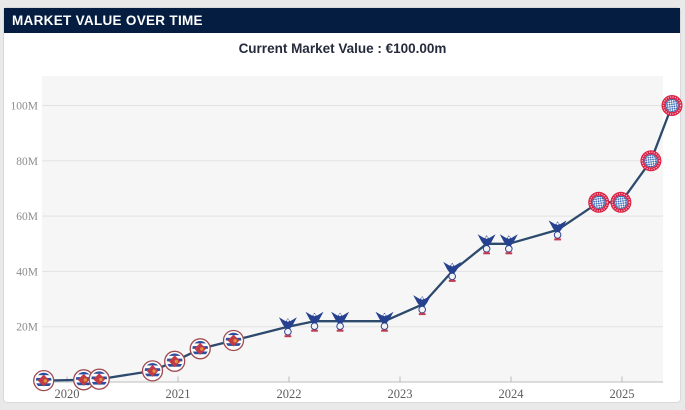  Describe the element at coordinates (342, 48) in the screenshot. I see `current-market-value-label: Current Market Value : €100.00m` at that location.